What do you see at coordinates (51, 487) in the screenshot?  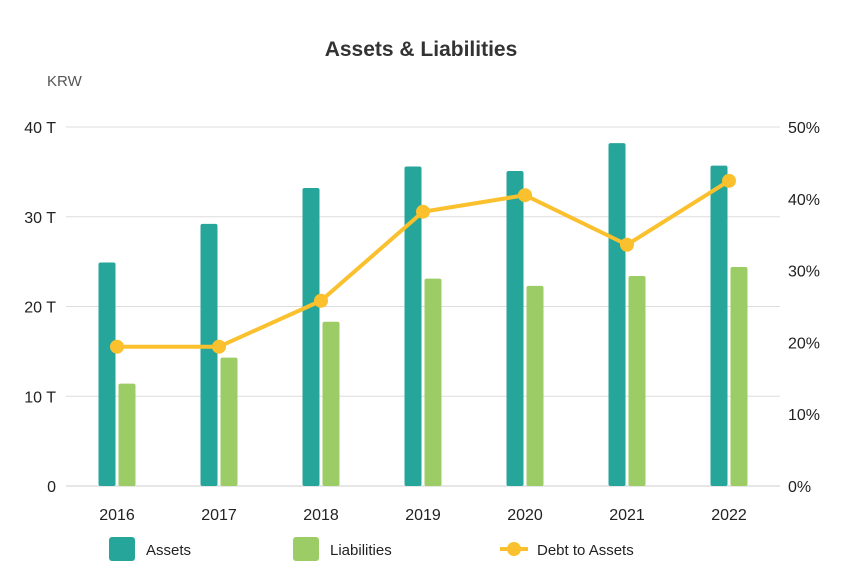 I see `left-axis-tick-label: 0` at bounding box center [51, 487].